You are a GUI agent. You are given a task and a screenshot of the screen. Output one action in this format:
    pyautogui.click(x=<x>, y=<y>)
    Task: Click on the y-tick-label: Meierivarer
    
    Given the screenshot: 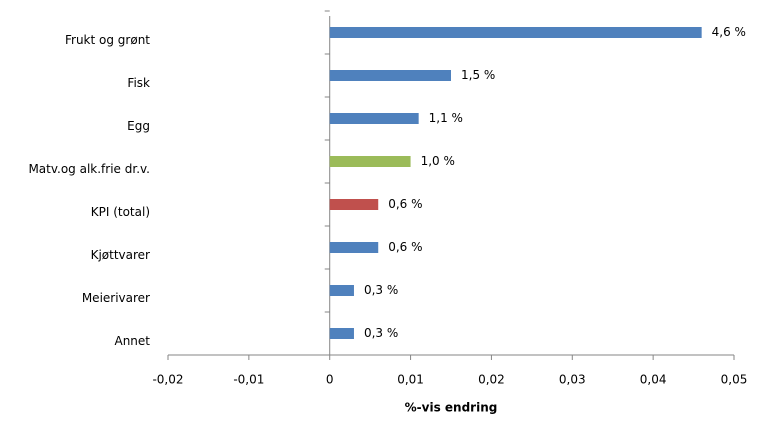 What is the action you would take?
    pyautogui.click(x=116, y=298)
    